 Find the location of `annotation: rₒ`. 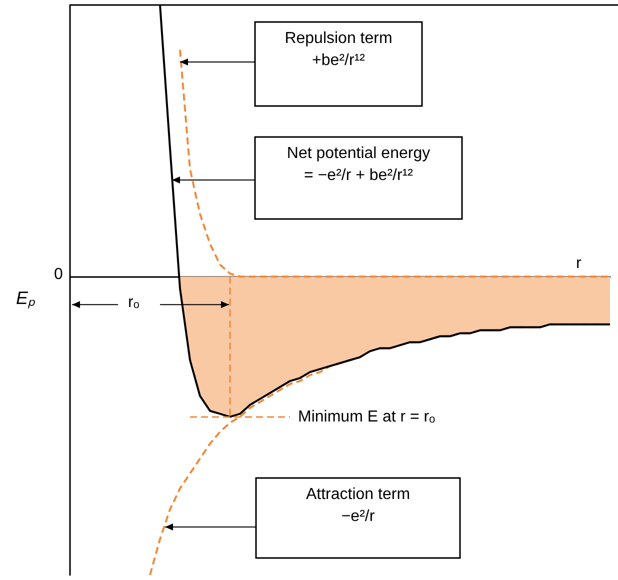

annotation: rₒ is located at coordinates (134, 302).